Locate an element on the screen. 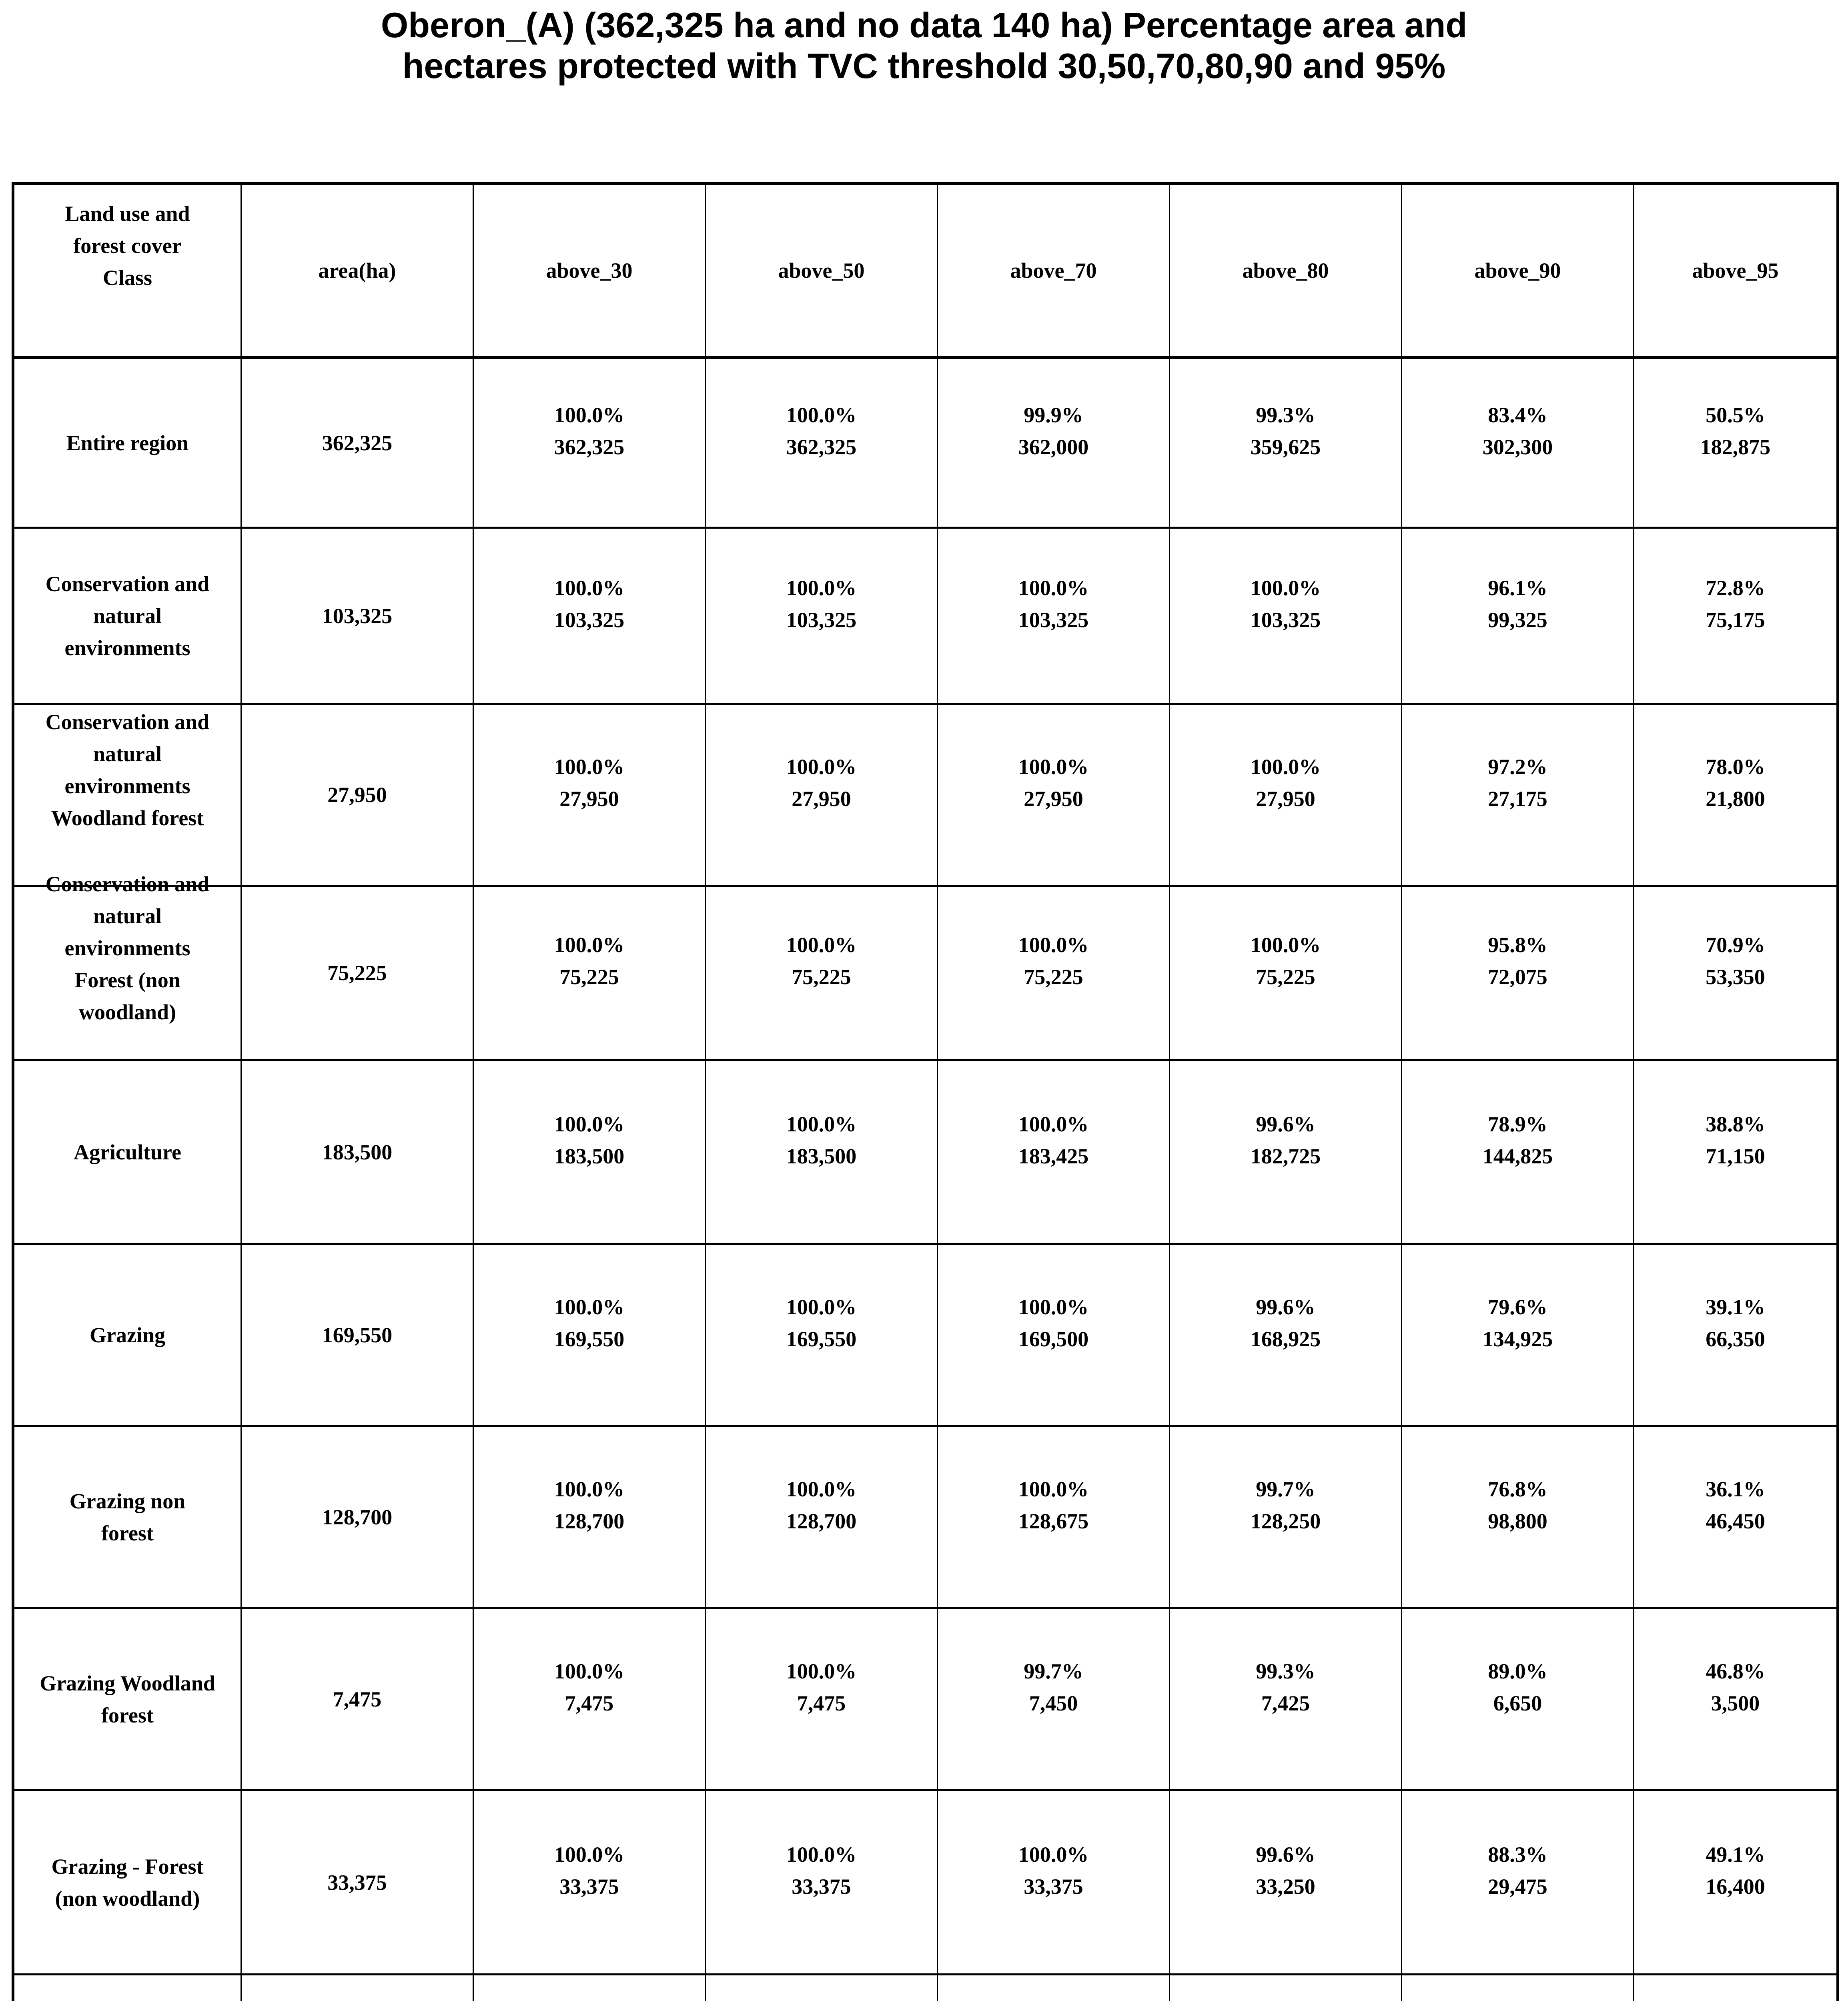 Image resolution: width=1848 pixels, height=2001 pixels. row-0-label: Entire region is located at coordinates (127, 443).